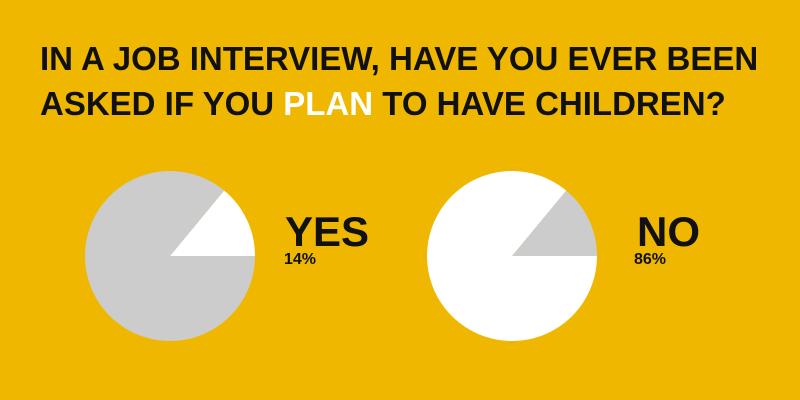 The width and height of the screenshot is (800, 400). I want to click on title-line: ASKED IF YOU PLAN TO HAVE CHILDREN?, so click(383, 103).